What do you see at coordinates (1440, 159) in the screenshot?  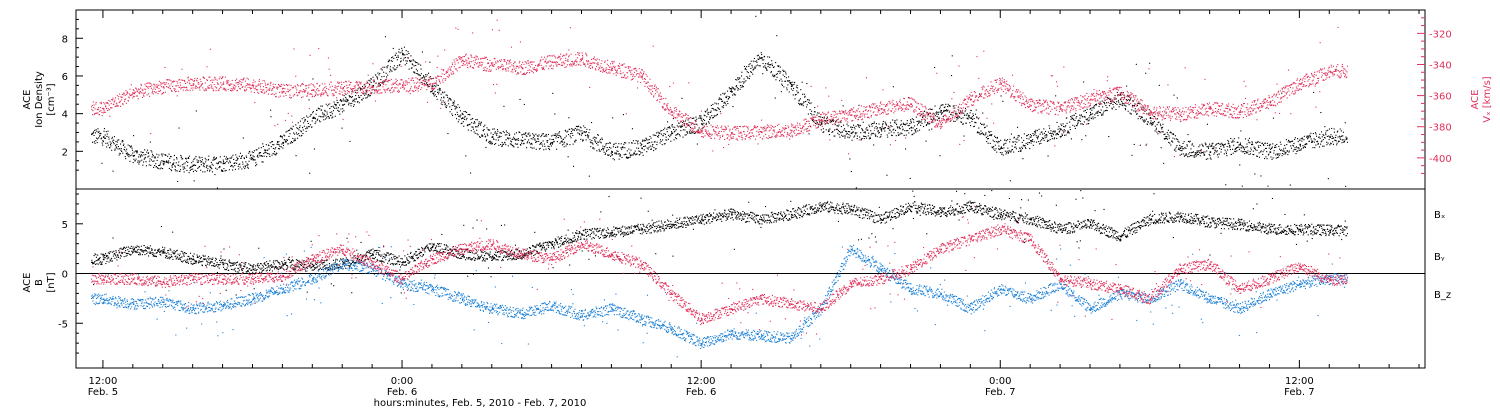 I see `top-y2tick-label: -400` at bounding box center [1440, 159].